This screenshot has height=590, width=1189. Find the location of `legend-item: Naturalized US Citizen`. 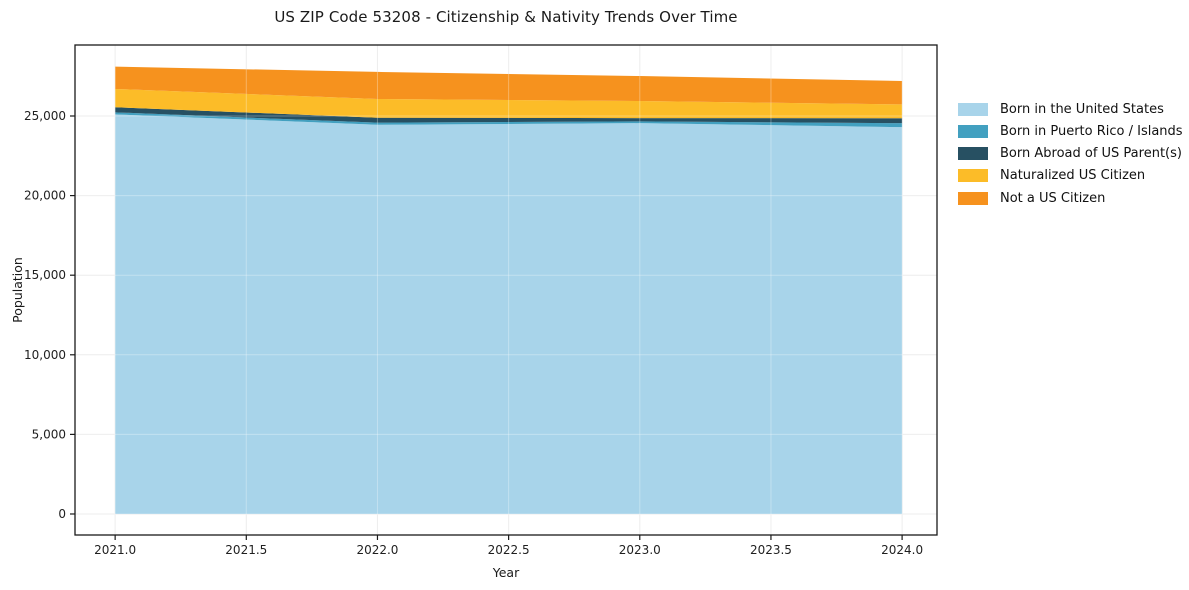

legend-item: Naturalized US Citizen is located at coordinates (1070, 176).